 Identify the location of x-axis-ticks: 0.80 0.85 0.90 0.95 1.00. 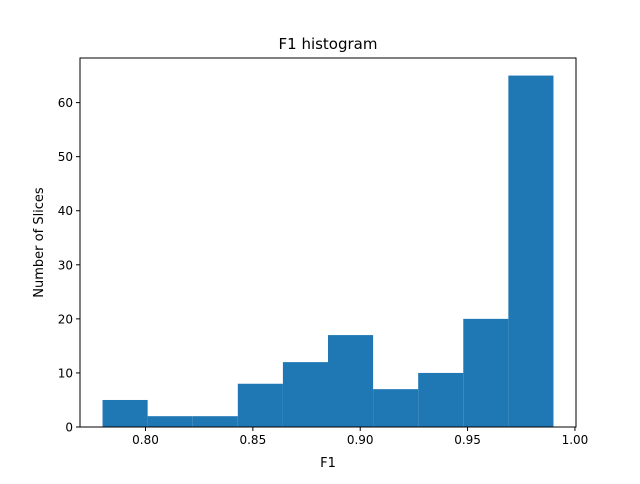
(360, 437).